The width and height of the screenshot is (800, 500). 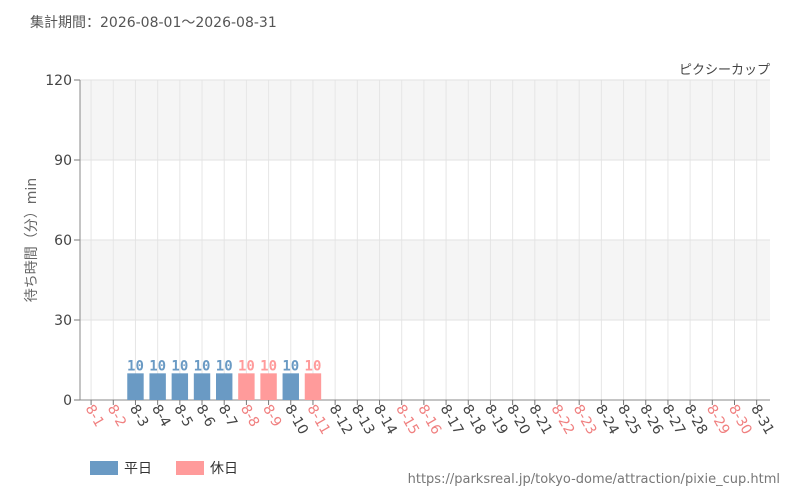 What do you see at coordinates (94, 416) in the screenshot?
I see `x-tick-label: 8-1` at bounding box center [94, 416].